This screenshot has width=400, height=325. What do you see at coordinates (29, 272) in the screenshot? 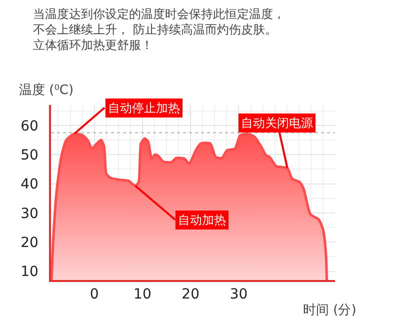
I see `y-tick-label: 10` at bounding box center [29, 272].